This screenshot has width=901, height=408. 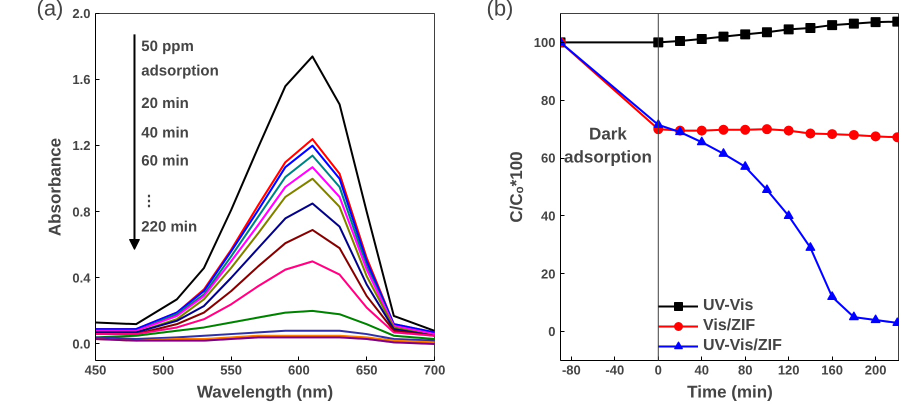 I want to click on x-tick-label: 650, so click(x=367, y=370).